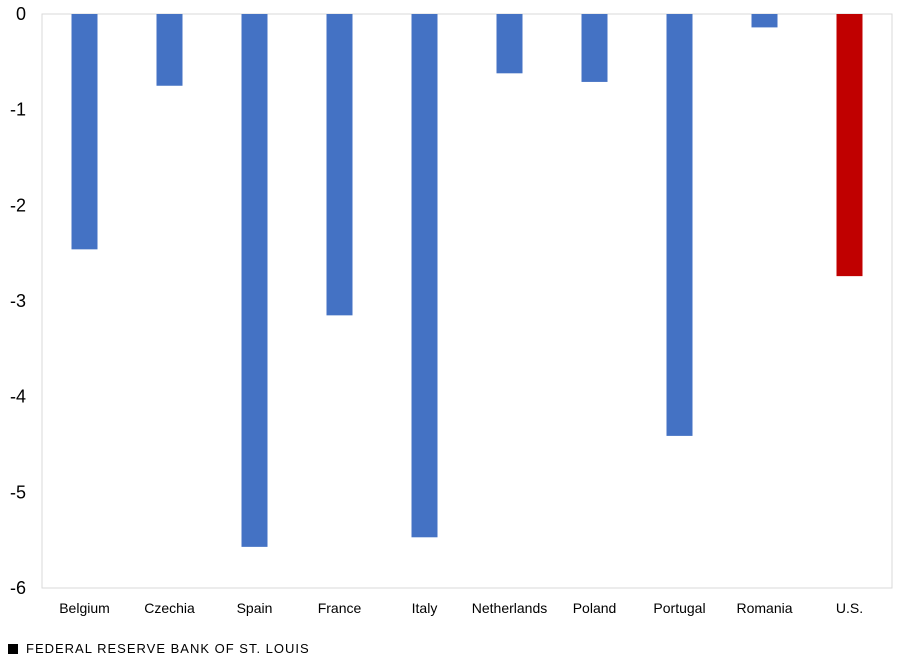 The height and width of the screenshot is (660, 910). What do you see at coordinates (510, 608) in the screenshot?
I see `x-category-label: Netherlands` at bounding box center [510, 608].